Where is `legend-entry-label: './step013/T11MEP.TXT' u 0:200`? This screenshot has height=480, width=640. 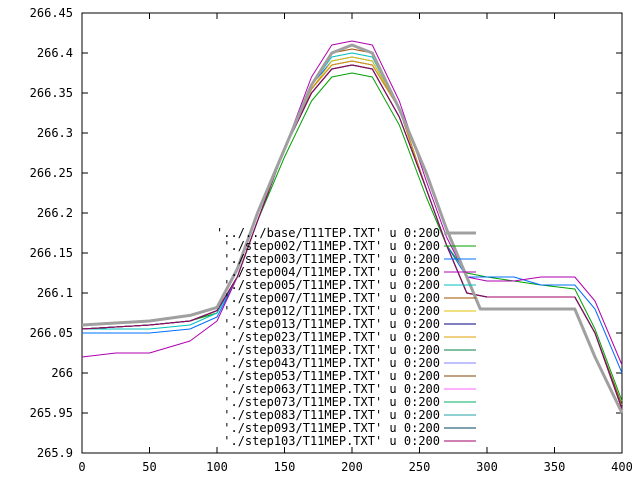 legend-entry-label: './step013/T11MEP.TXT' u 0:200 is located at coordinates (331, 324).